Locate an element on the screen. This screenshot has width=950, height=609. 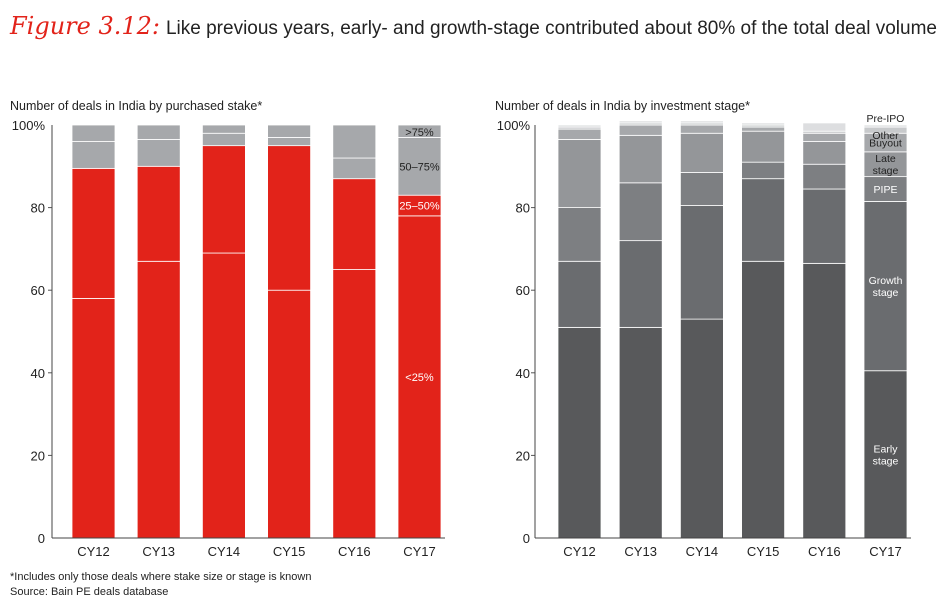
series-label: >75% is located at coordinates (419, 133).